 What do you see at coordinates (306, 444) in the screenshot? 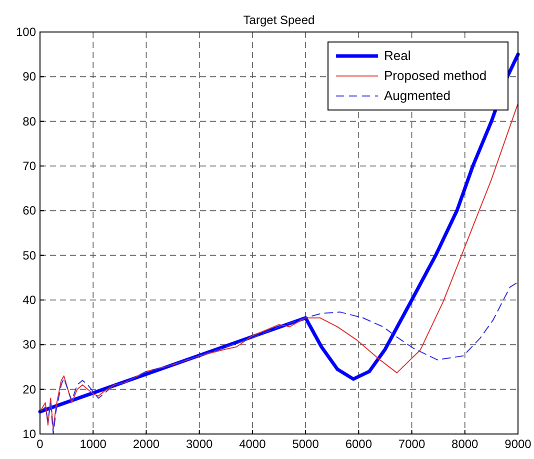
I see `x-tick-label: 5000` at bounding box center [306, 444].